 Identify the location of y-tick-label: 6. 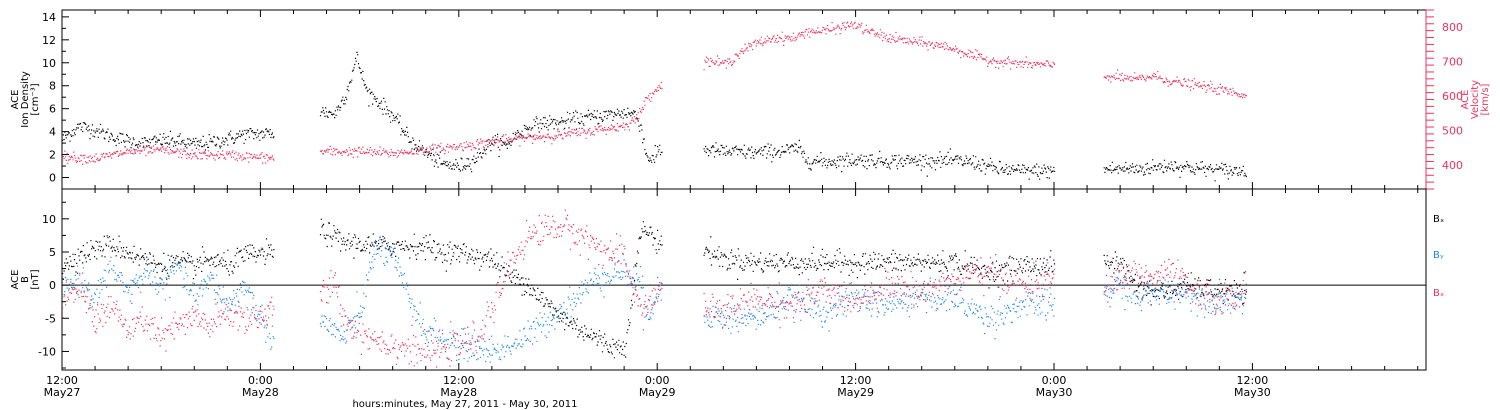
(52, 109).